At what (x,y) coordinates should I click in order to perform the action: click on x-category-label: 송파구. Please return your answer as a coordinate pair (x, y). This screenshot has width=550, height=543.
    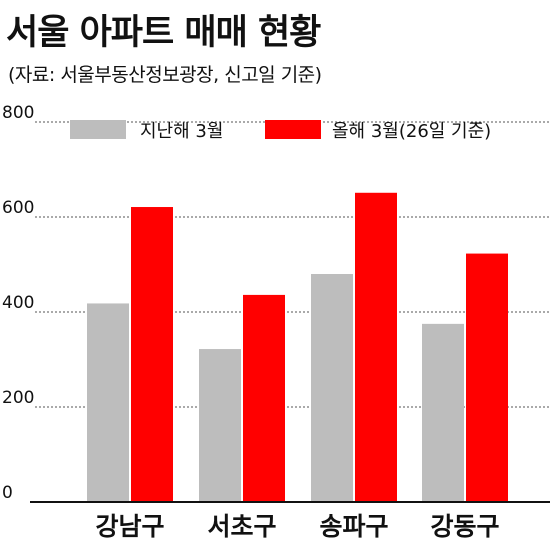
    Looking at the image, I should click on (353, 526).